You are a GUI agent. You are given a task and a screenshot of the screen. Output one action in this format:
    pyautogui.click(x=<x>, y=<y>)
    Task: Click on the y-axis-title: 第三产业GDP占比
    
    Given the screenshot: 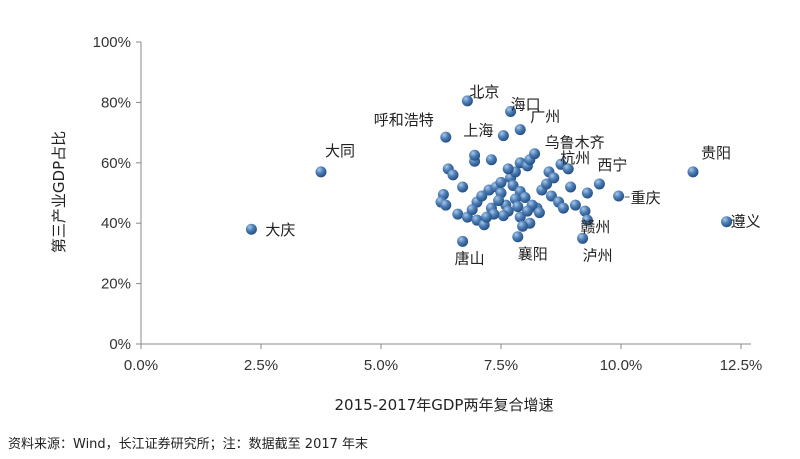 What is the action you would take?
    pyautogui.click(x=59, y=192)
    